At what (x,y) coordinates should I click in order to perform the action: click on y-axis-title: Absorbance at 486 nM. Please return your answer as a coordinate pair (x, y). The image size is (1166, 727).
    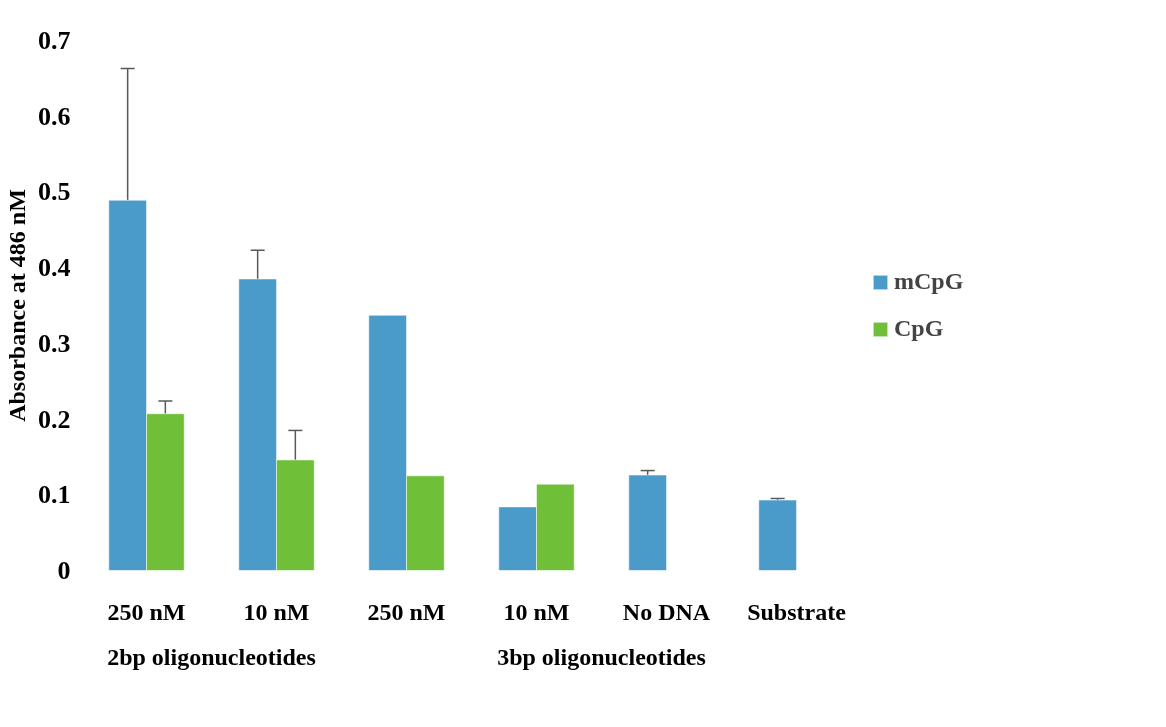
    Looking at the image, I should click on (17, 305).